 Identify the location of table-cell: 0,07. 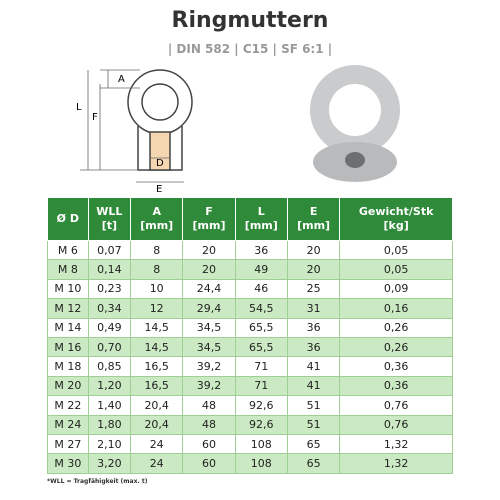
(109, 250).